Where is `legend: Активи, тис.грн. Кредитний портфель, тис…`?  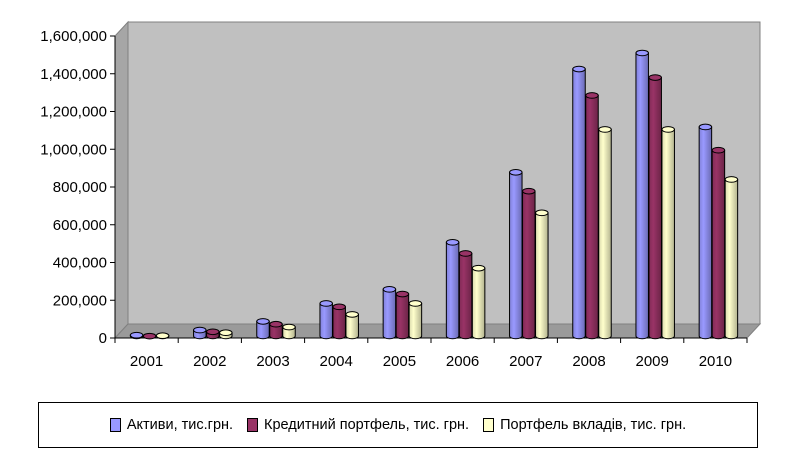
legend: Активи, тис.грн. Кредитний портфель, тис… is located at coordinates (398, 425).